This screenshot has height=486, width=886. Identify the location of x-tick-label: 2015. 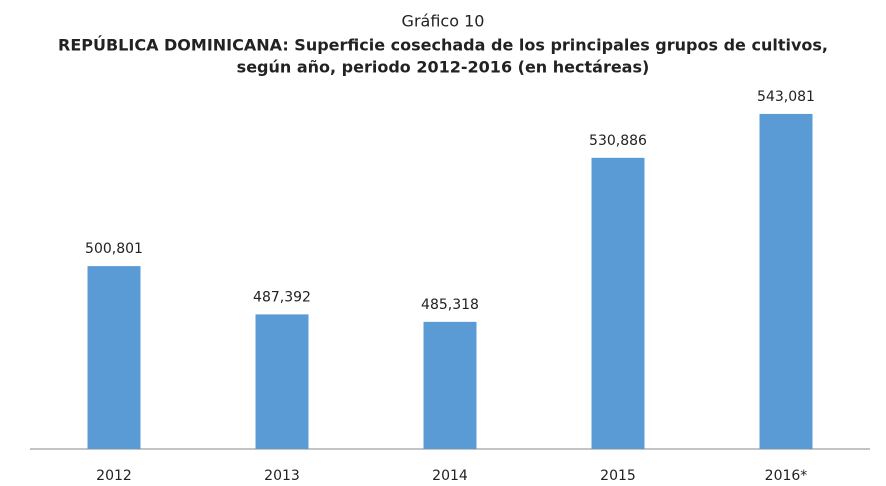
(618, 476).